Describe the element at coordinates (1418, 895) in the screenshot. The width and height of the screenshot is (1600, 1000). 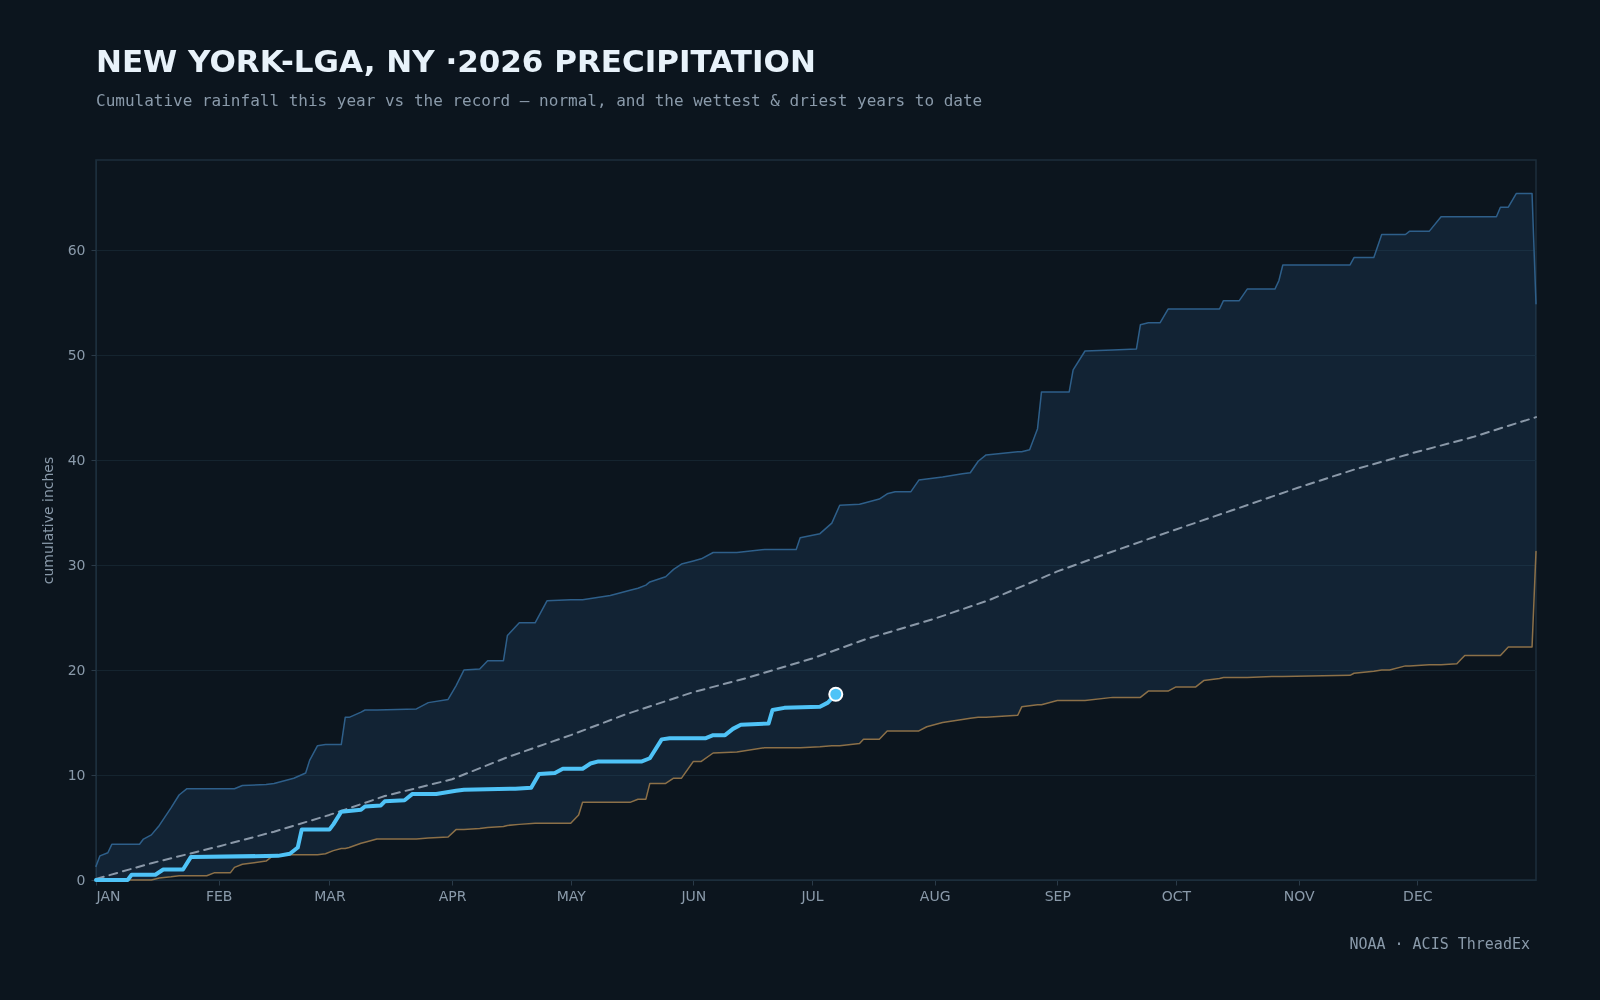
I see `x-tick-label: DEC` at that location.